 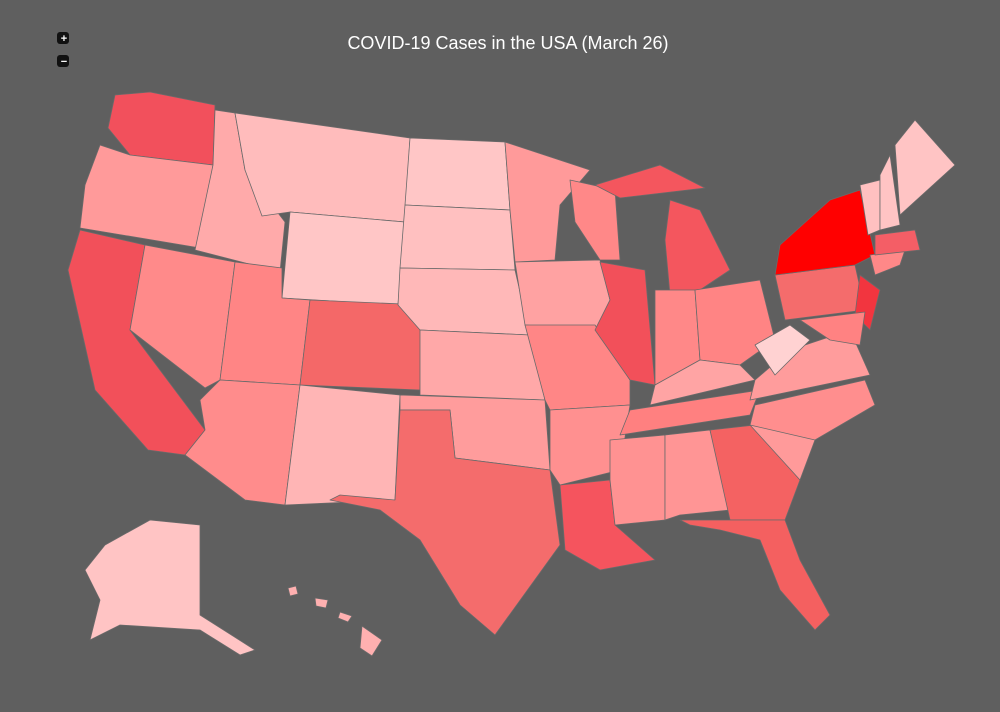 I want to click on zoom-in: +, so click(x=63, y=38).